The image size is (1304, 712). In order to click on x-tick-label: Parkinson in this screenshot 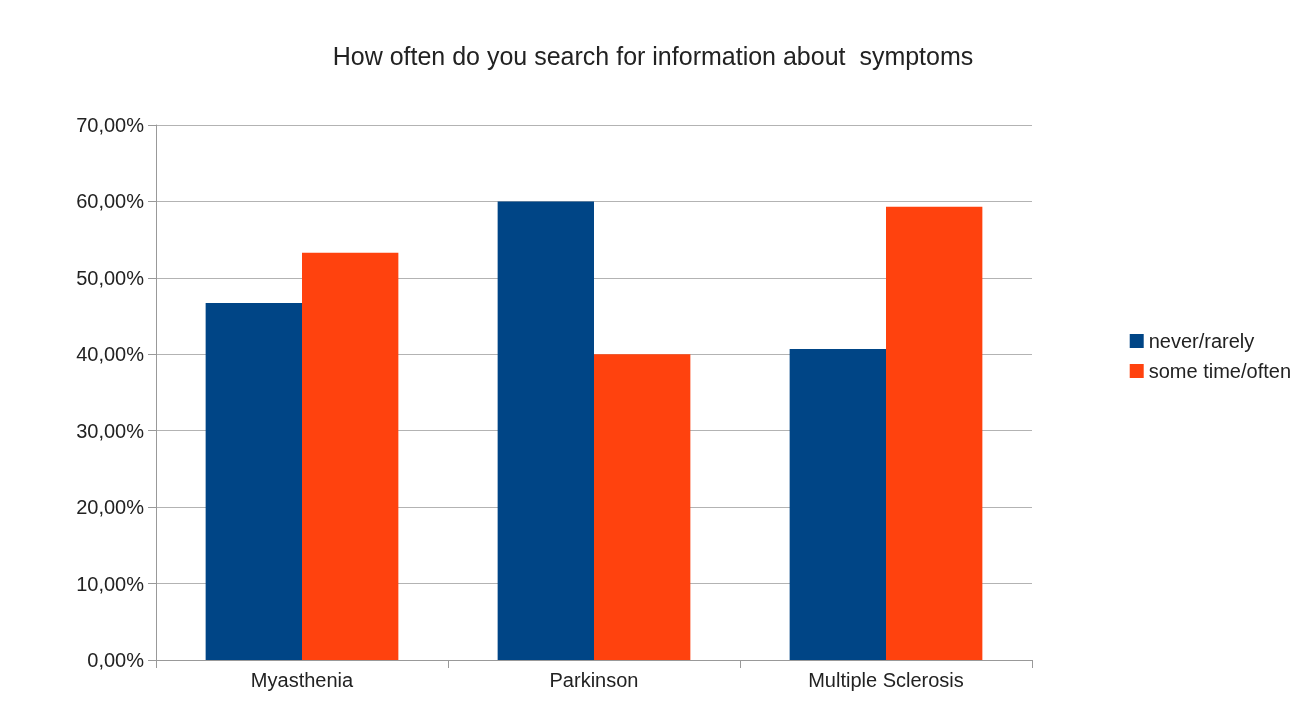, I will do `click(594, 680)`.